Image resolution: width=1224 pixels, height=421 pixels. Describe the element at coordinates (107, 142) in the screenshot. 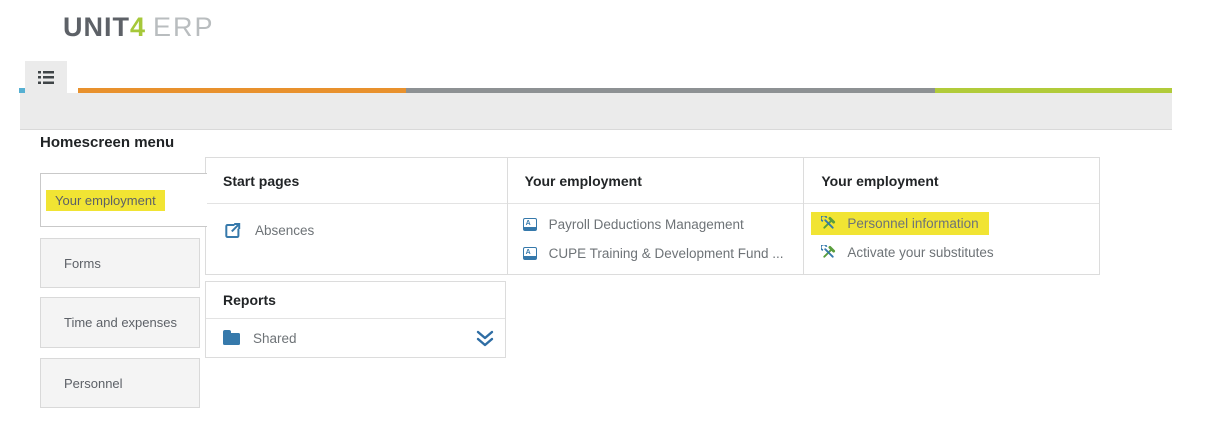

I see `page-title: Homescreen menu` at that location.